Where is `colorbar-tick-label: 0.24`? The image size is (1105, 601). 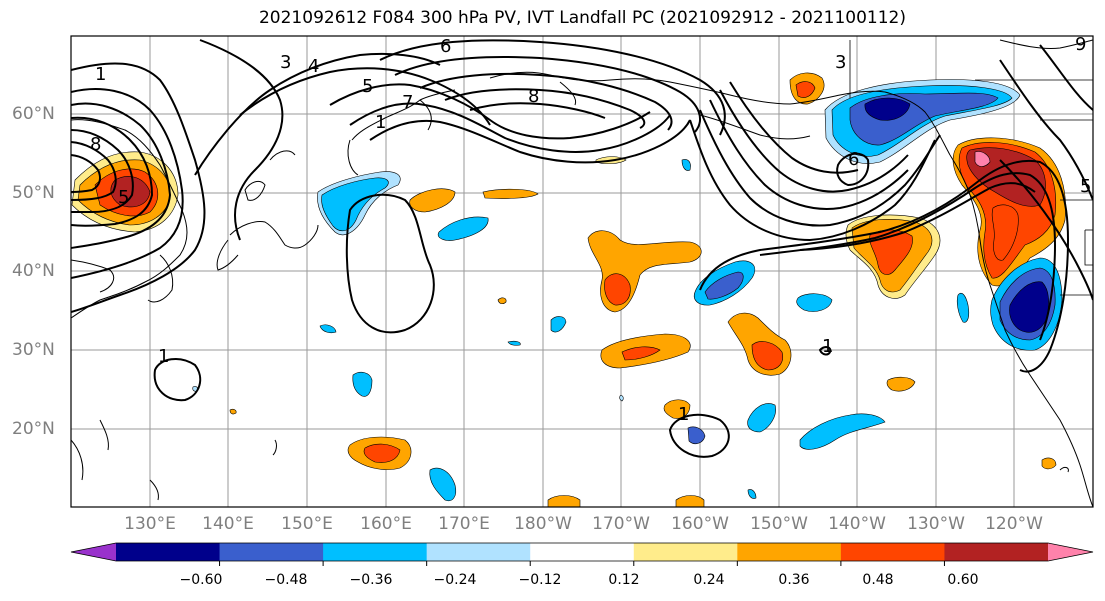 colorbar-tick-label: 0.24 is located at coordinates (709, 580).